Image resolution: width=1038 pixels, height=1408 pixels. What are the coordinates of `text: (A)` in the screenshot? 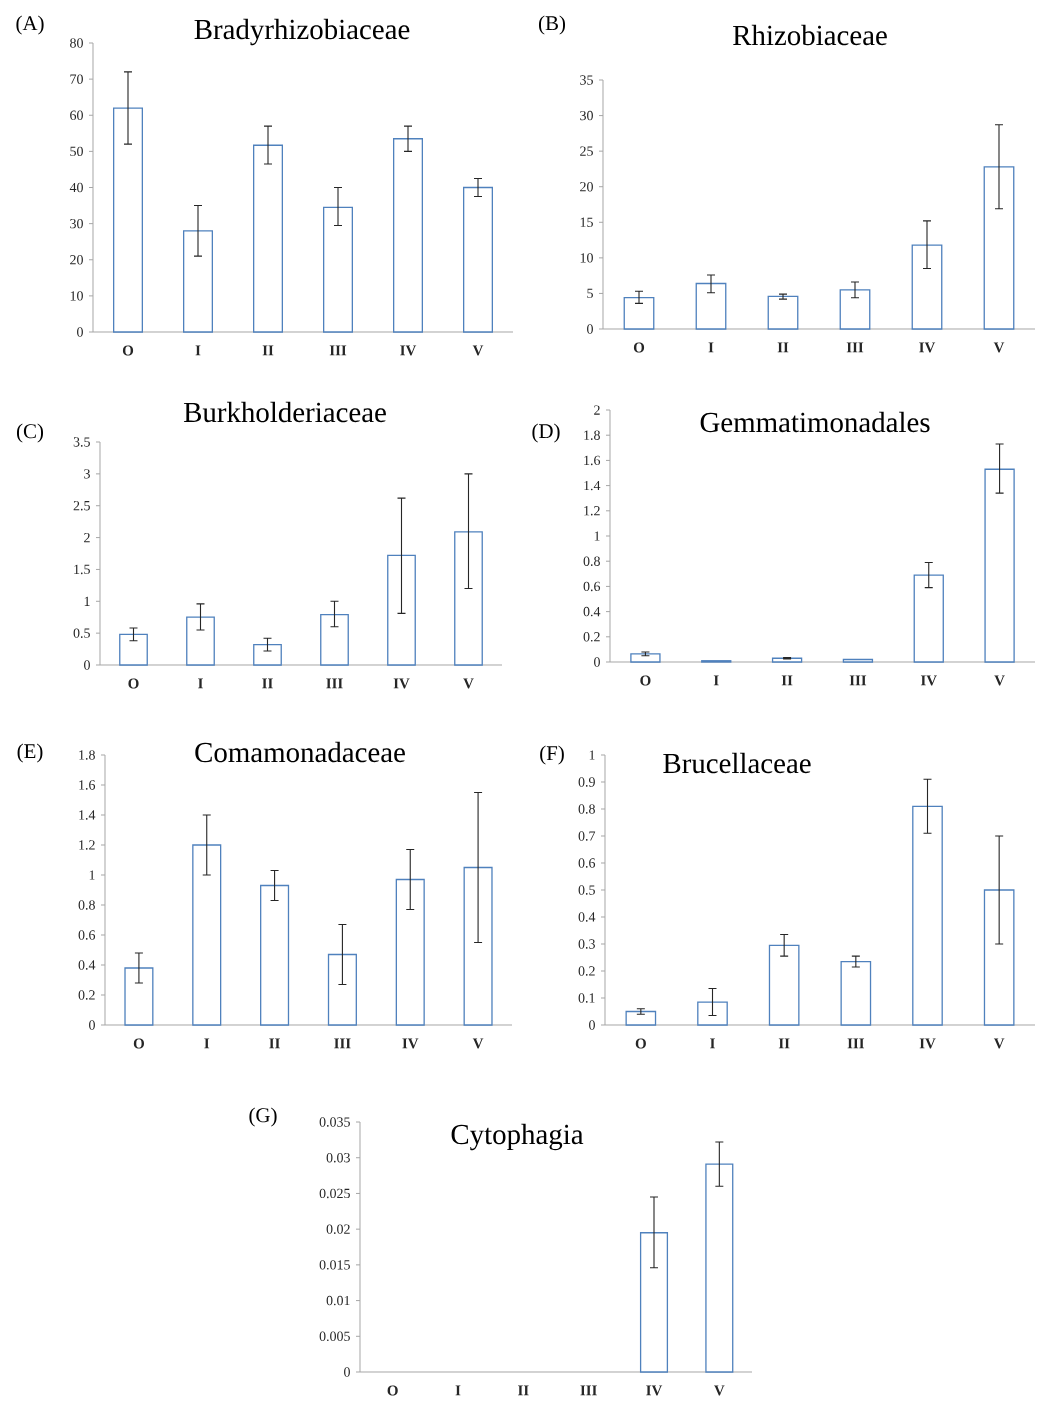 It's located at (30, 25).